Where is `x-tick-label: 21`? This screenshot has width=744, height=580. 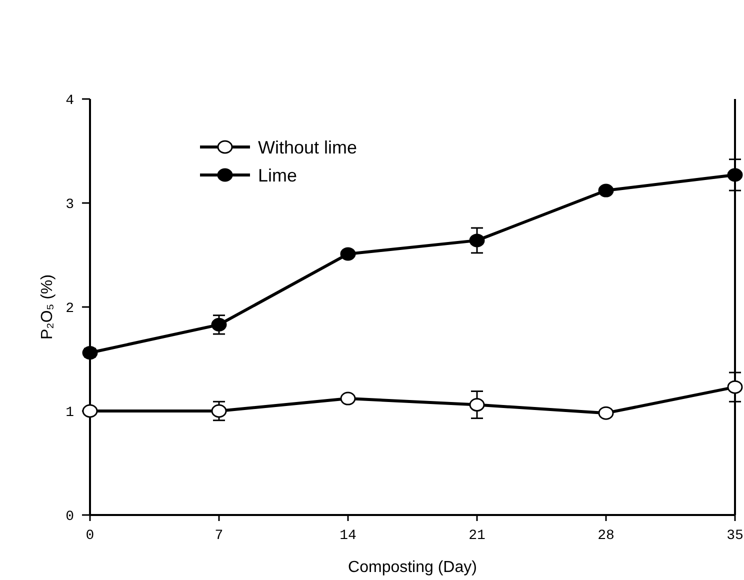
x-tick-label: 21 is located at coordinates (477, 536).